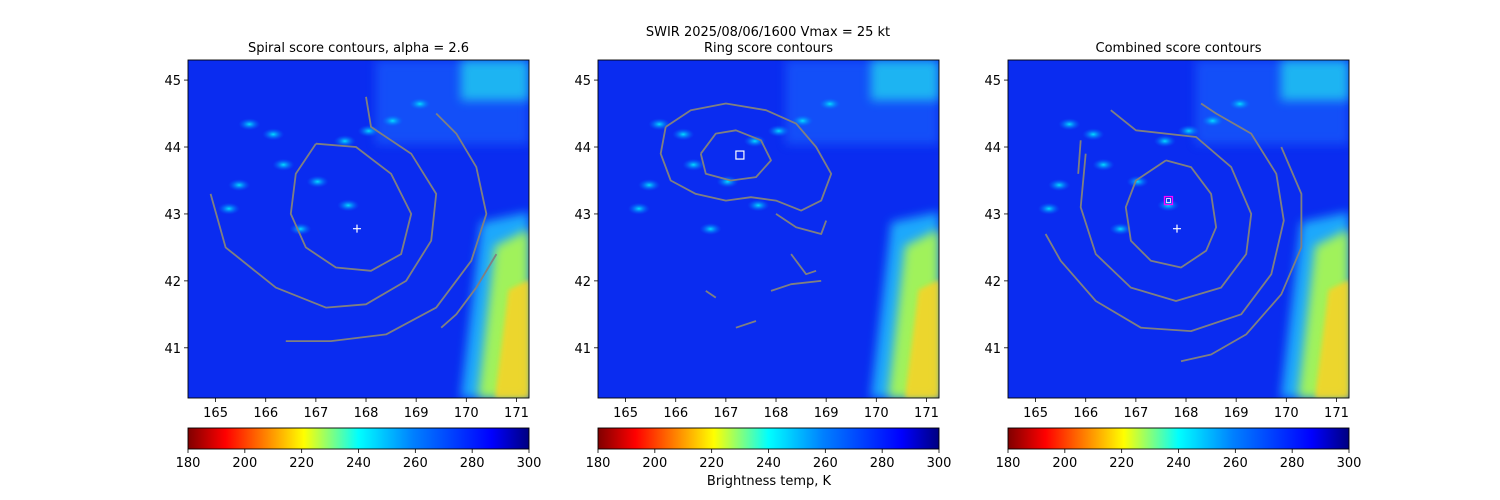 The height and width of the screenshot is (500, 1500). Describe the element at coordinates (768, 32) in the screenshot. I see `figure-suptitle: SWIR 2025/08/06/1600 Vmax = 25 kt` at that location.